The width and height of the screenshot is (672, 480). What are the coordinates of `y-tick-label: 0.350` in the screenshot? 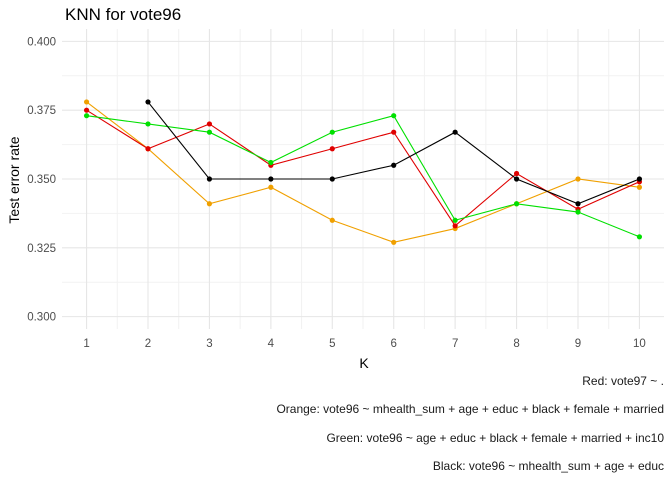 It's located at (41, 180).